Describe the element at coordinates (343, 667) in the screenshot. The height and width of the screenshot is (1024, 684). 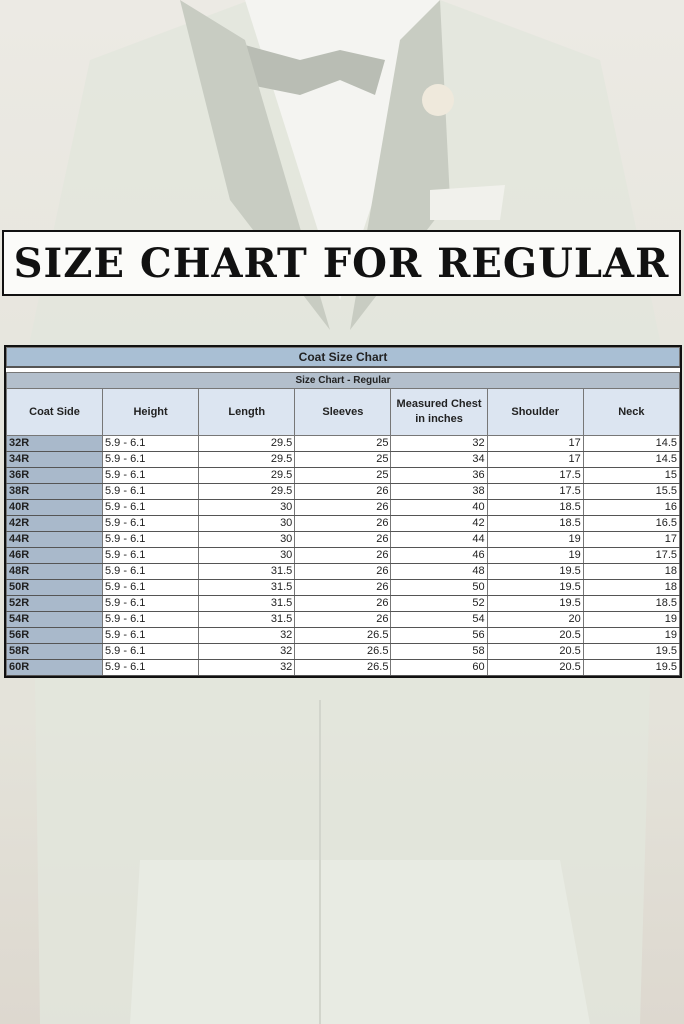
I see `table-row: 60R 5.9 - 6.1 32 26.5 60 20.5 19.5` at that location.